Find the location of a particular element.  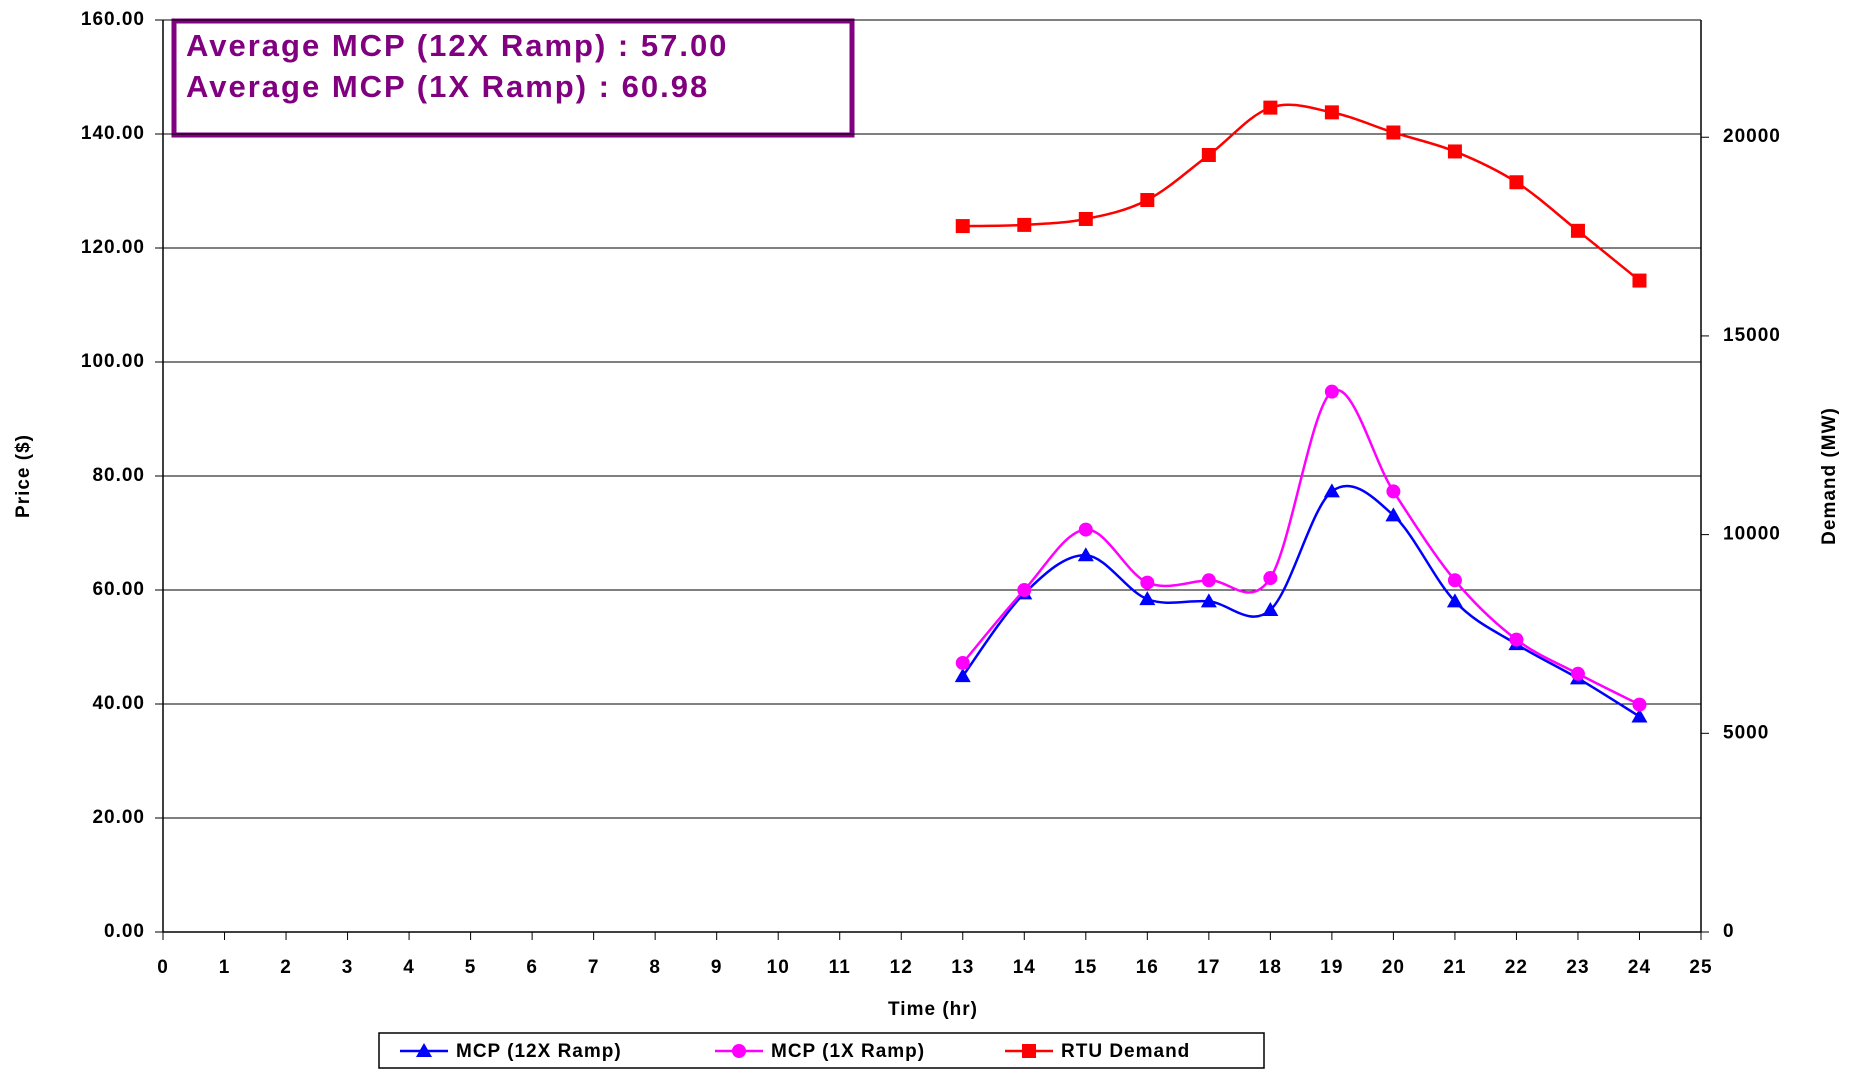

legend-label: MCP (1X Ramp) is located at coordinates (848, 1051).